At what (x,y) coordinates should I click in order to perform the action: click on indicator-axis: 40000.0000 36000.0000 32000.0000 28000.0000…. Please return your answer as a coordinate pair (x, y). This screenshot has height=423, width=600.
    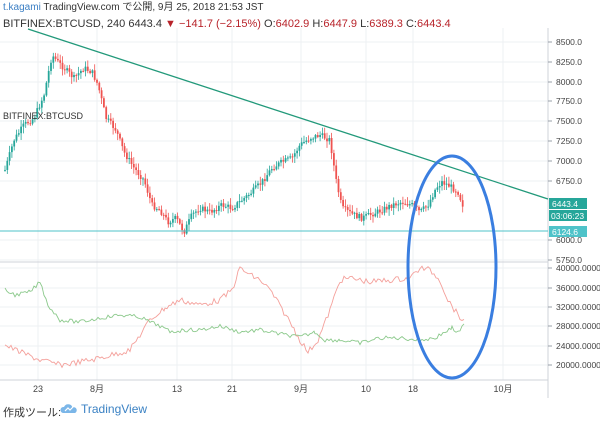
    Looking at the image, I should click on (574, 316).